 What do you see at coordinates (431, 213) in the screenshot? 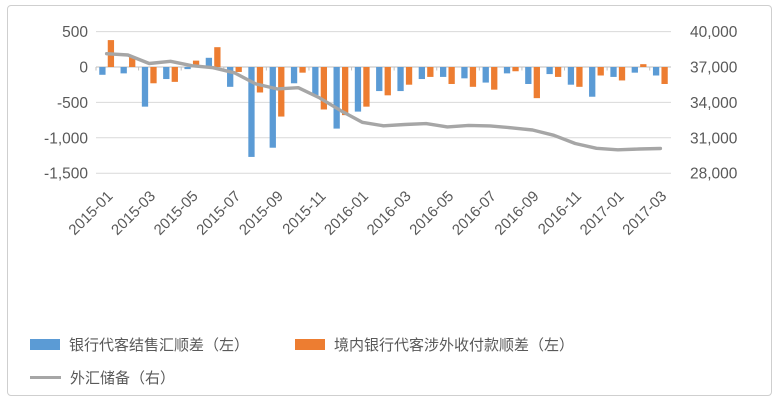
I see `x-axis-label: 2016-05` at bounding box center [431, 213].